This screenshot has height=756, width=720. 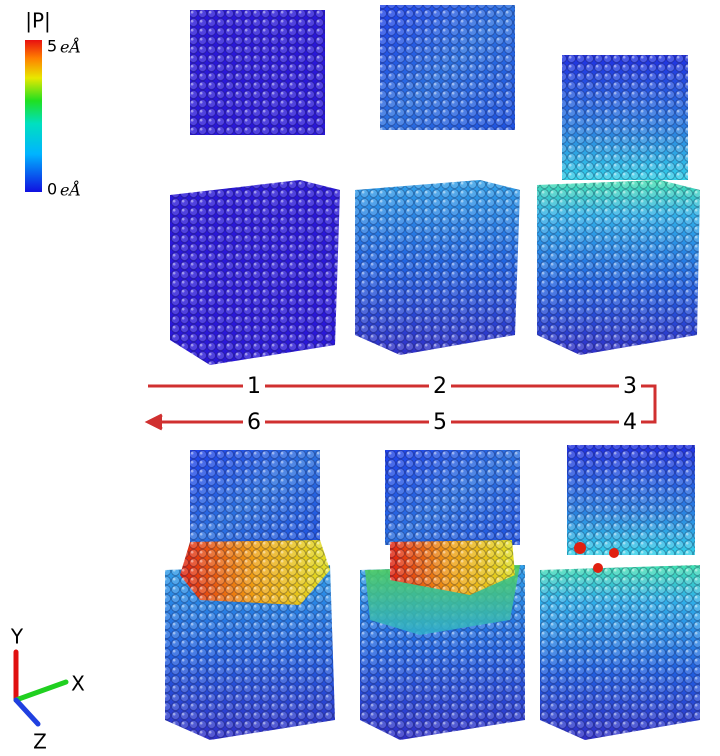 I want to click on axis-label: Z, so click(x=40, y=742).